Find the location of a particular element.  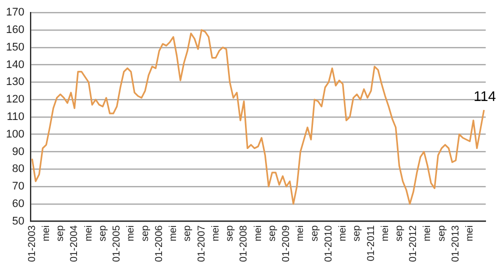

y-tick-label: 170 is located at coordinates (15, 12).